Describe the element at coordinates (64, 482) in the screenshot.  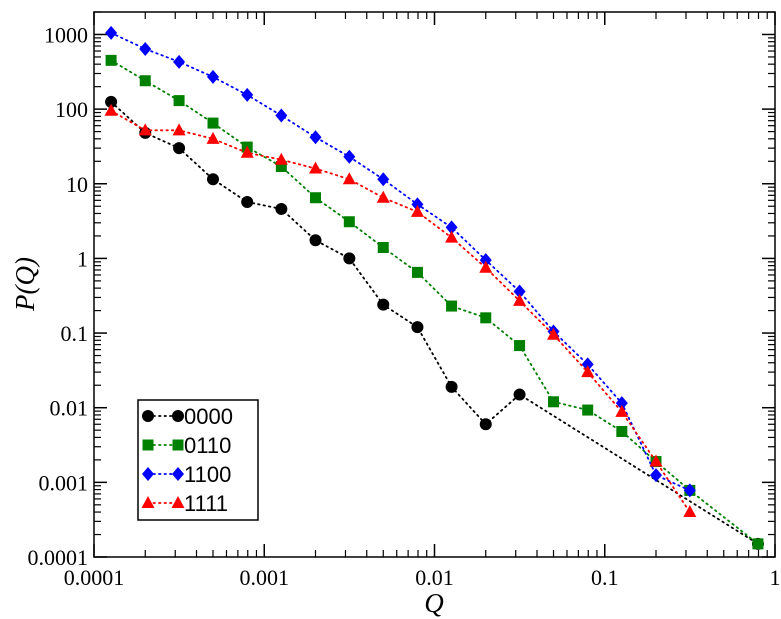
I see `y-tick-label: 0.001` at that location.